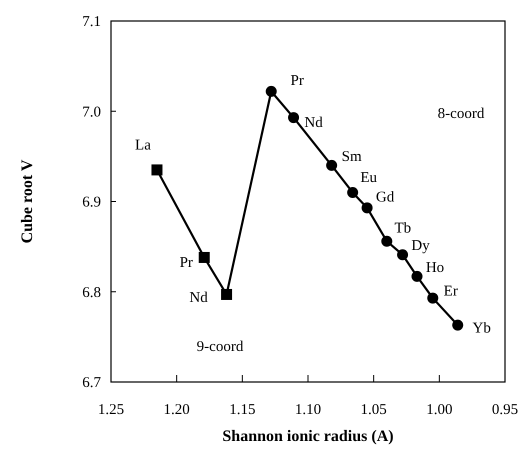 The width and height of the screenshot is (520, 459). Describe the element at coordinates (91, 22) in the screenshot. I see `y-tick-label: 7.1` at that location.